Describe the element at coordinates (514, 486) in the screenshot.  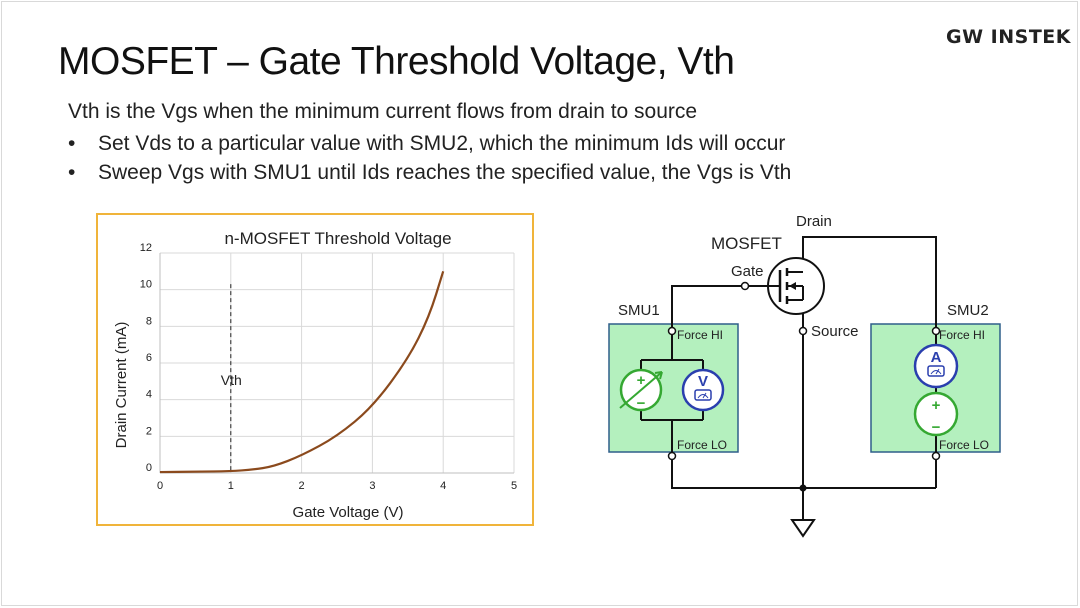
I see `x-tick-label: 5` at that location.